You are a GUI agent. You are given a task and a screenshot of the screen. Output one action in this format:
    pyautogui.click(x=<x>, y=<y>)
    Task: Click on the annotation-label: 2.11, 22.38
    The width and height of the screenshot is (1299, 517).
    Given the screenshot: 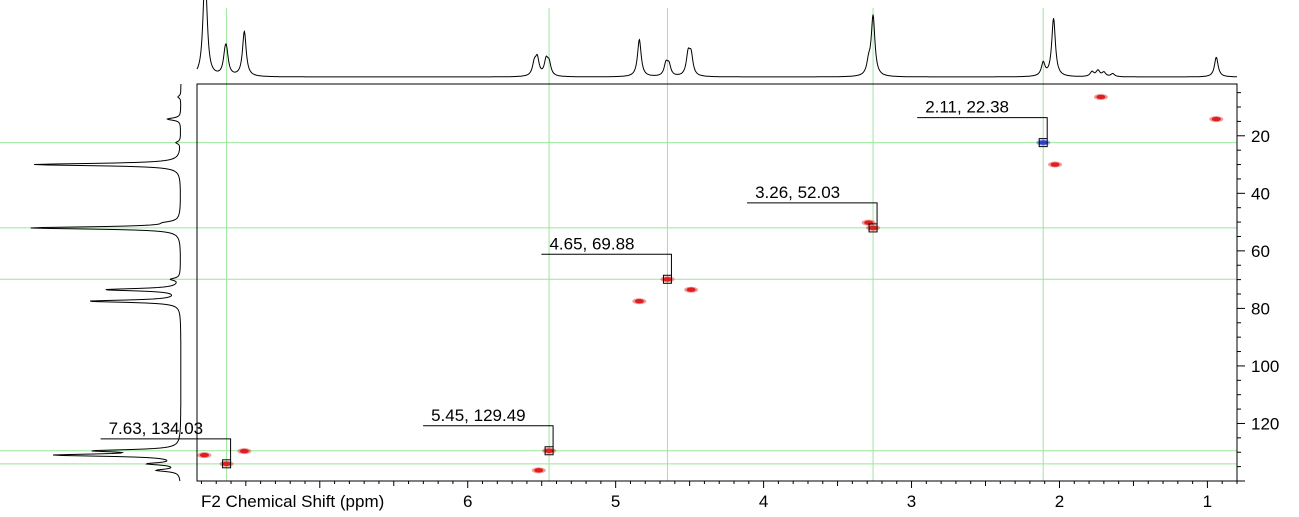 What is the action you would take?
    pyautogui.click(x=967, y=107)
    